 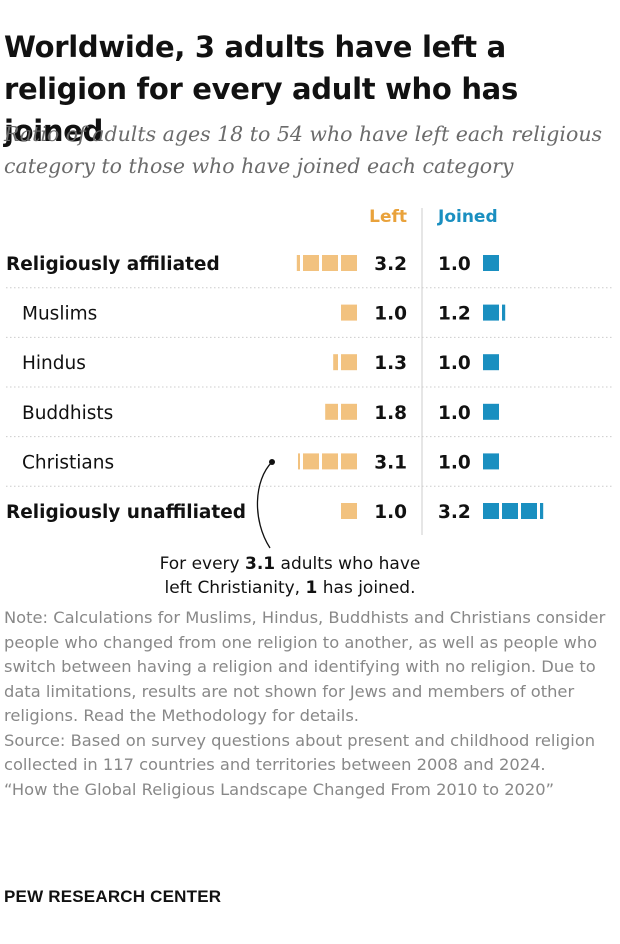 I want to click on value-label-left: 3.1, so click(x=390, y=462).